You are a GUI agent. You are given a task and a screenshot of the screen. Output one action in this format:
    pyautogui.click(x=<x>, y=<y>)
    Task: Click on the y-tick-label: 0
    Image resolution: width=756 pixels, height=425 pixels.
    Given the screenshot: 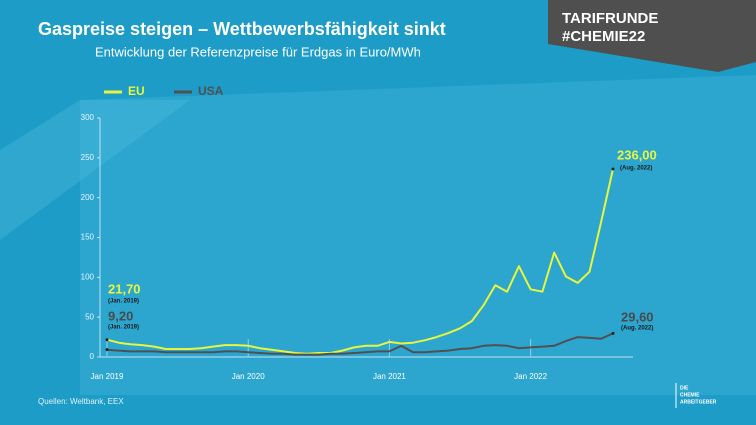 What is the action you would take?
    pyautogui.click(x=92, y=356)
    